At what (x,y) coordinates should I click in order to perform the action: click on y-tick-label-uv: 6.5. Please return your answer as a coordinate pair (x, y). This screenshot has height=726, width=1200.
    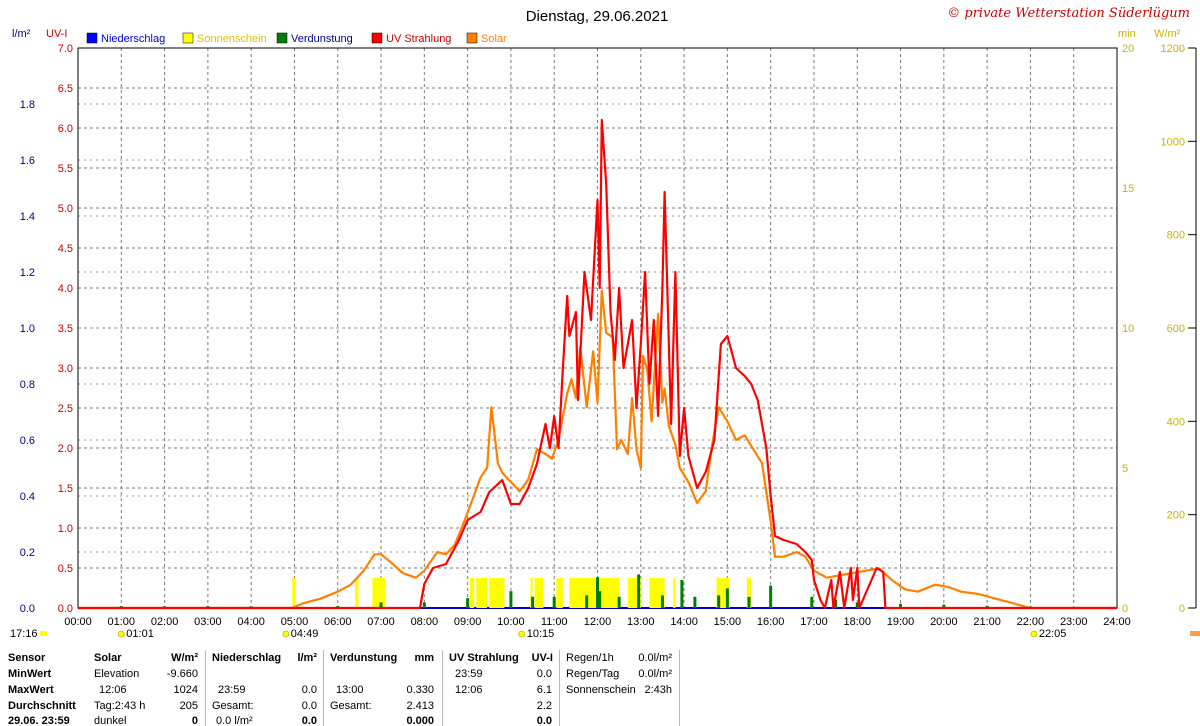
    Looking at the image, I should click on (65, 89).